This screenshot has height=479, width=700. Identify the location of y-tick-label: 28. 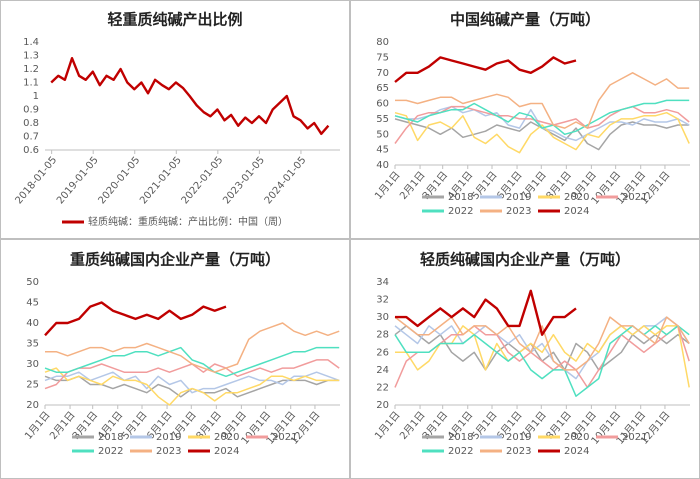
(382, 335).